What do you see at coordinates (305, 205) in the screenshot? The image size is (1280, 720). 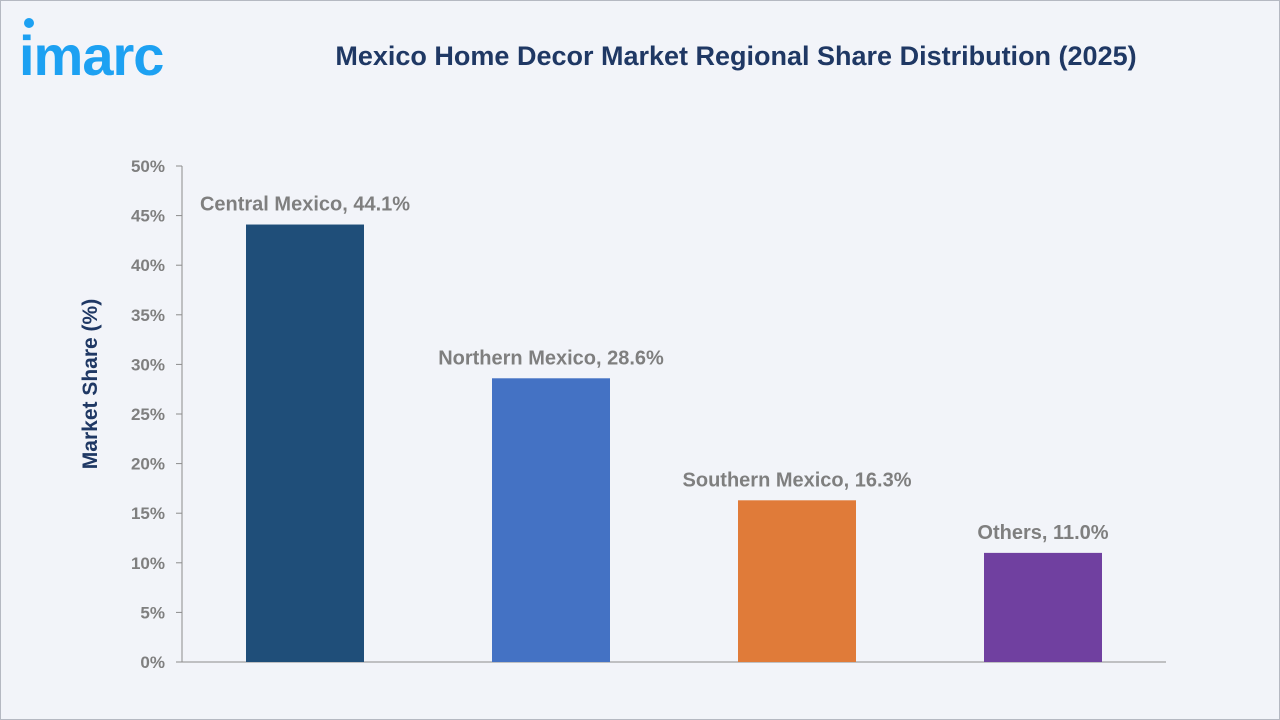 I see `data-label: Central Mexico, 44.1%` at bounding box center [305, 205].